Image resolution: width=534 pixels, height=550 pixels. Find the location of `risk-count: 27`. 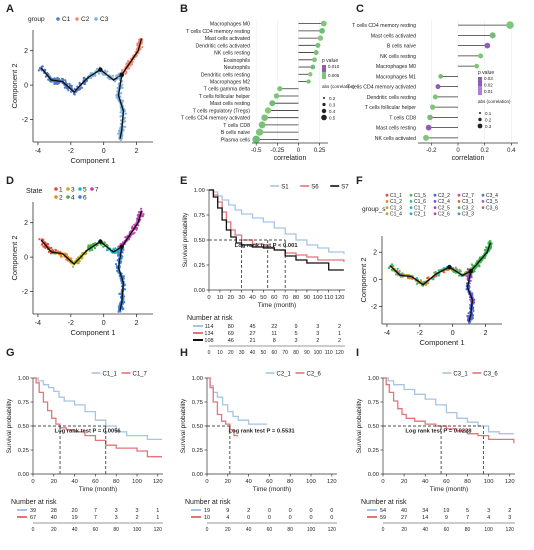

risk-count: 27 is located at coordinates (404, 518).